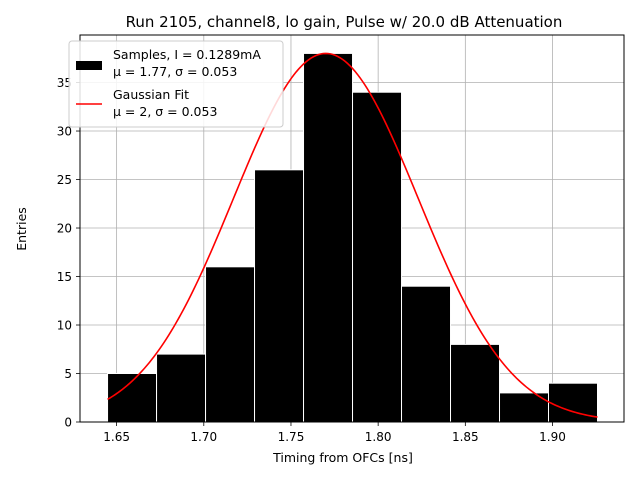  Describe the element at coordinates (64, 229) in the screenshot. I see `y-tick-label: 20` at that location.